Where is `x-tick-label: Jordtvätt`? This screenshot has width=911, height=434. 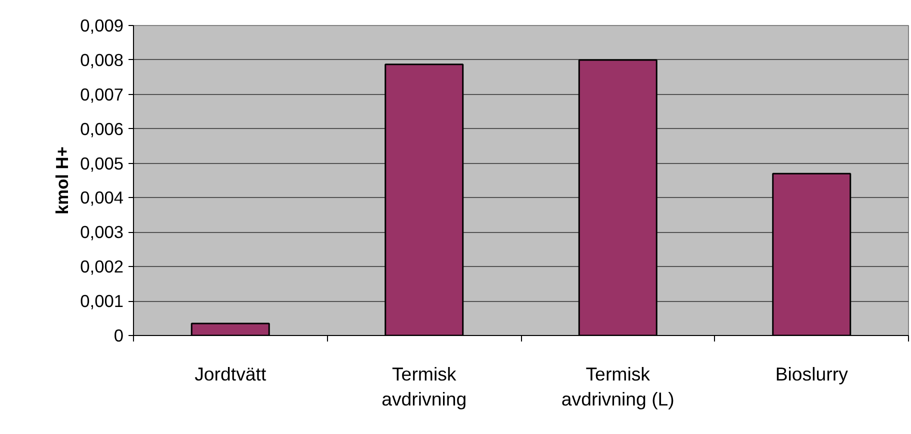
x-tick-label: Jordtvätt is located at coordinates (230, 374).